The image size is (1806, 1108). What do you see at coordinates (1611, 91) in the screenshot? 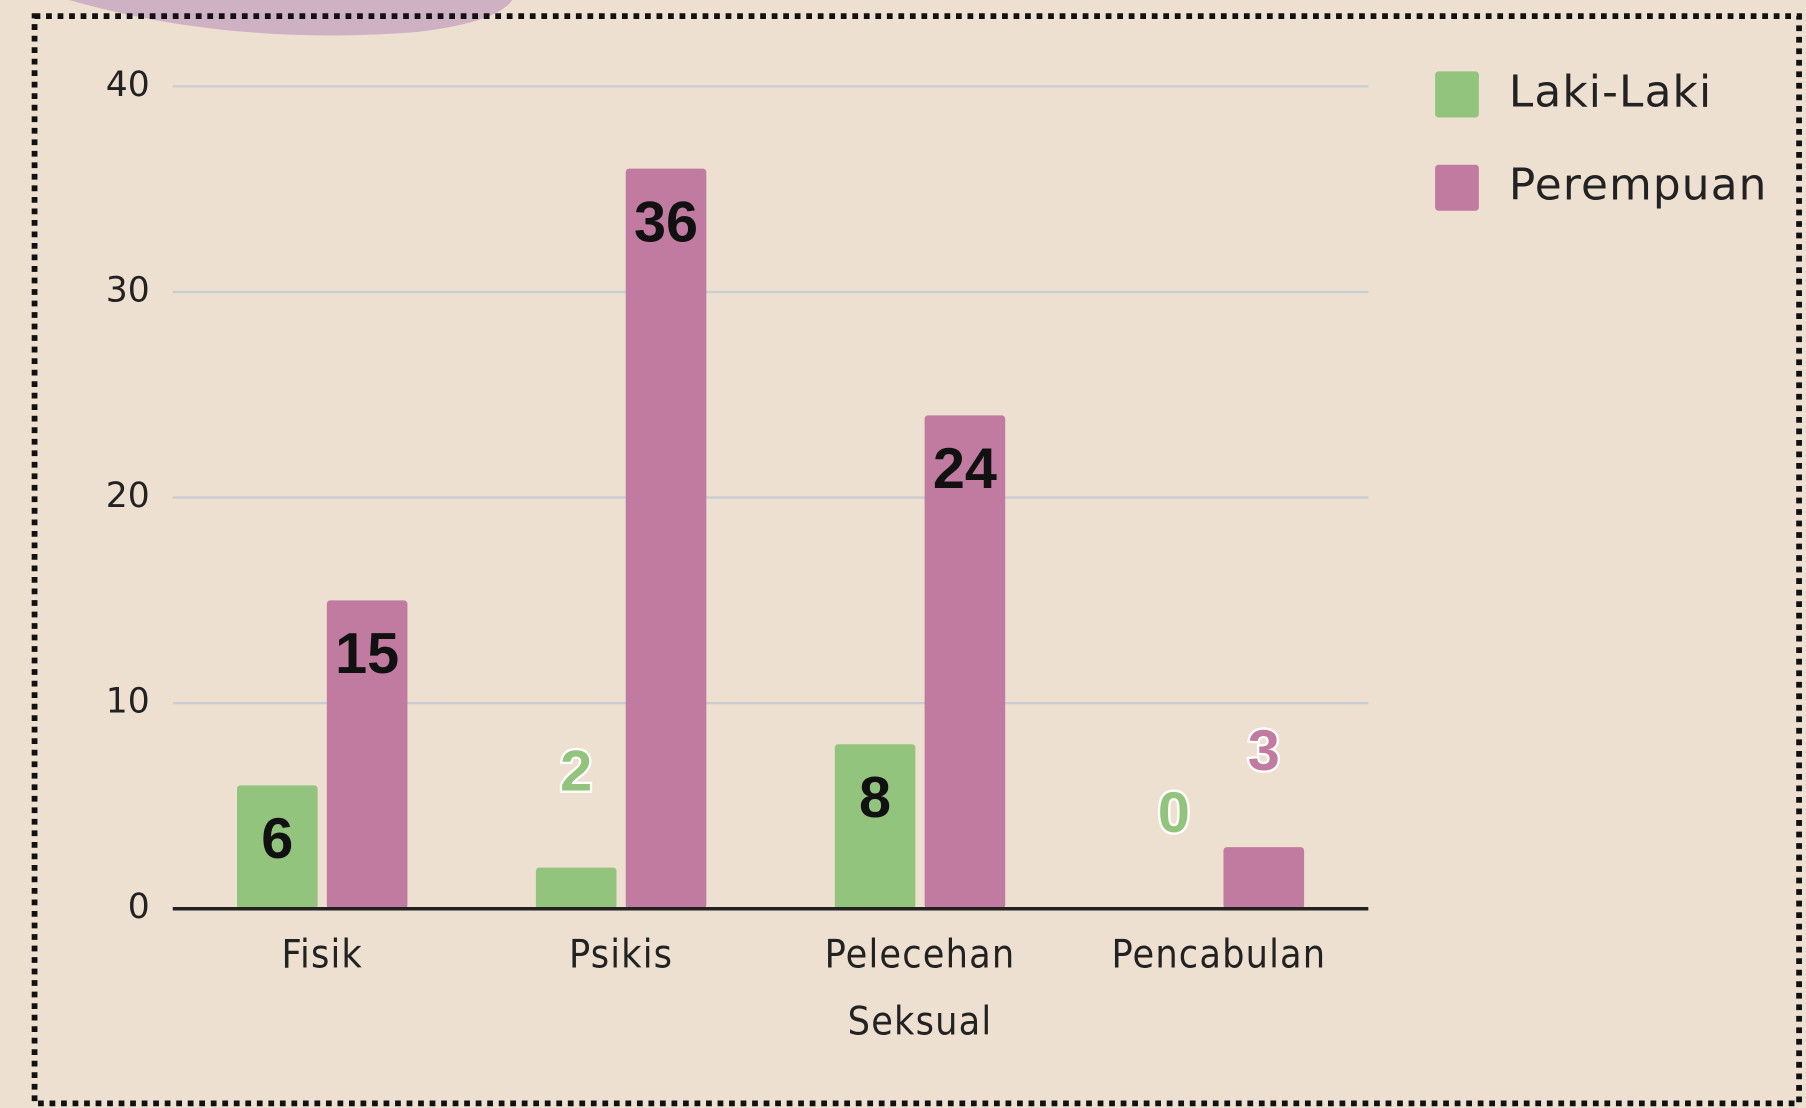
I see `legend-label: Laki-Laki` at bounding box center [1611, 91].